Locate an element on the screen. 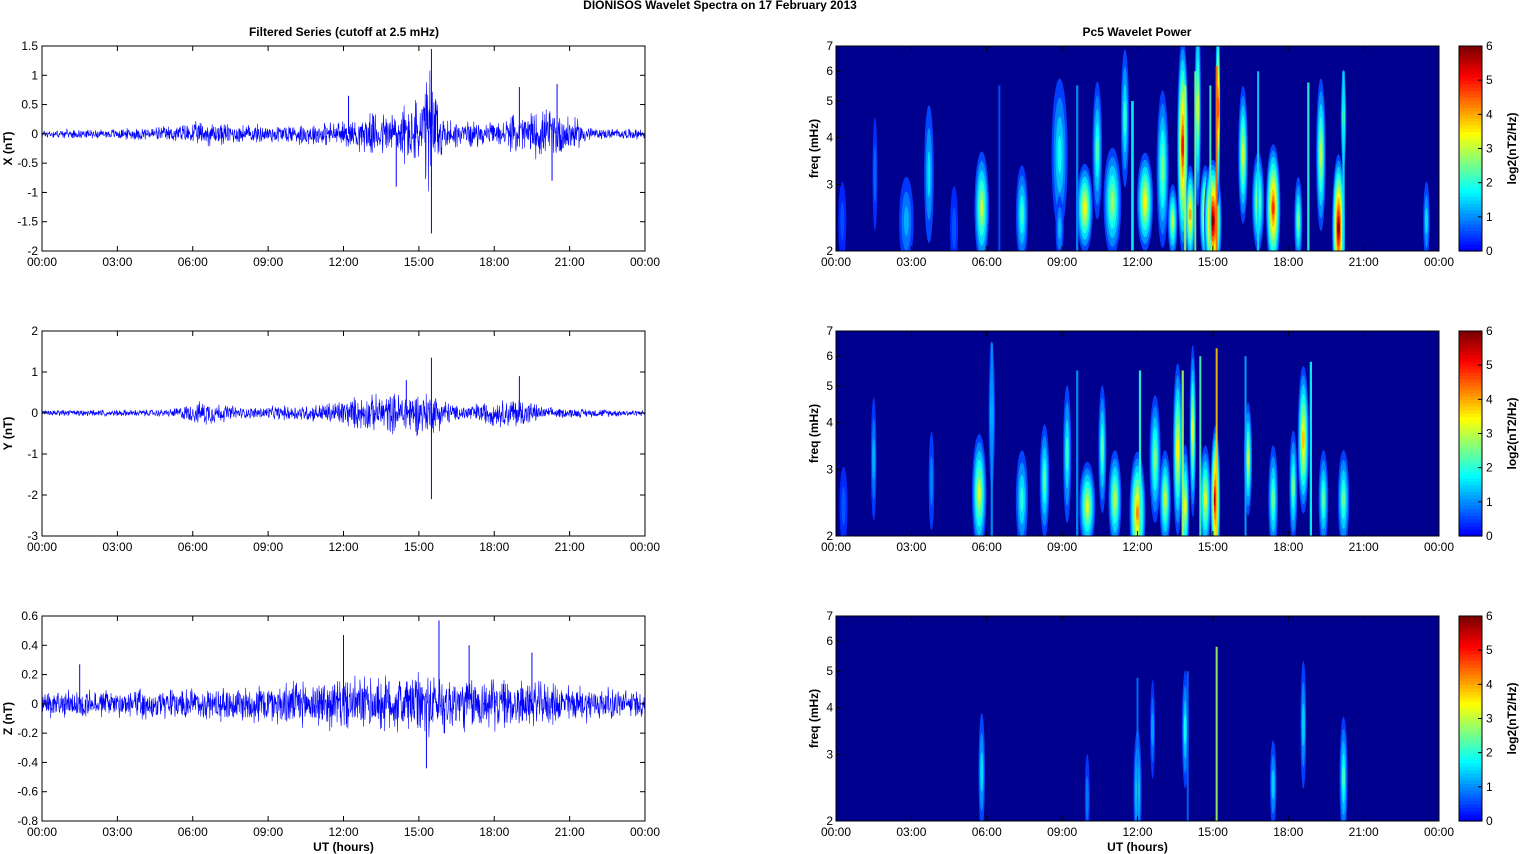  x_wavelet-power-streak is located at coordinates (1343, 161).